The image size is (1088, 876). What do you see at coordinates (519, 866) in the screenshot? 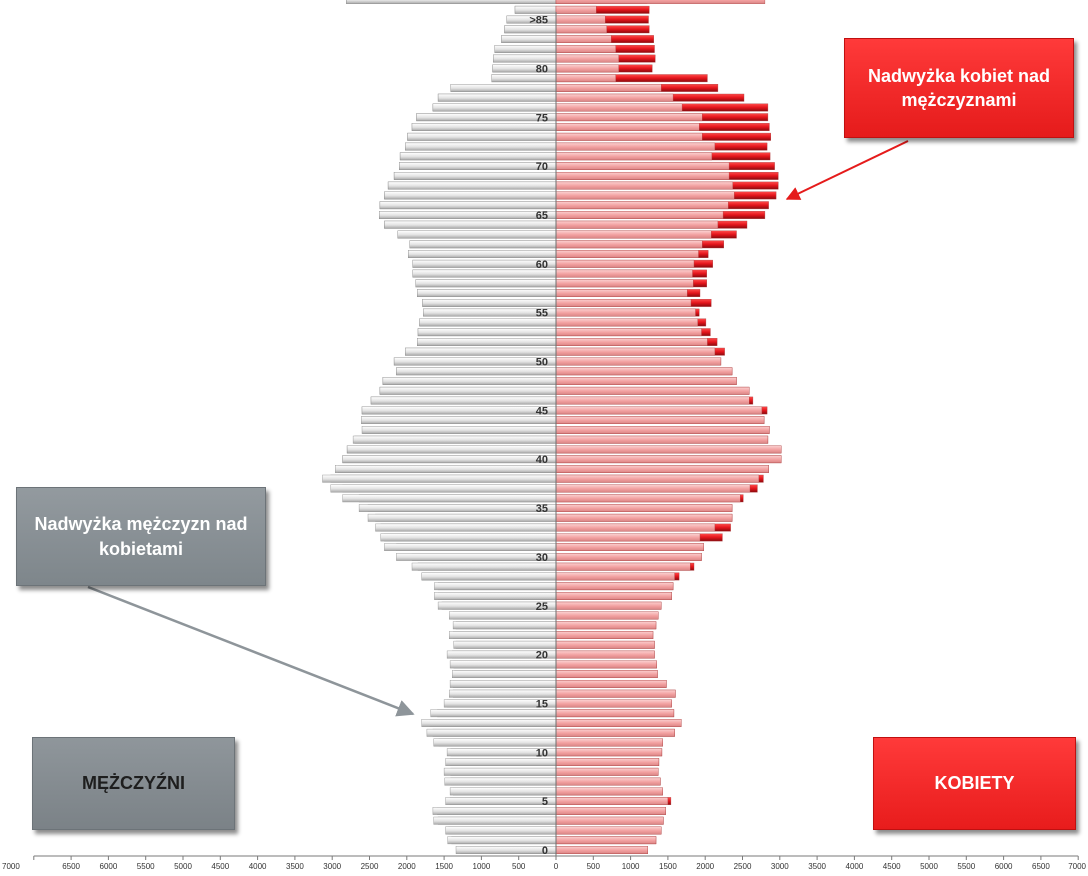
I see `x-tick-label: 500` at bounding box center [519, 866].